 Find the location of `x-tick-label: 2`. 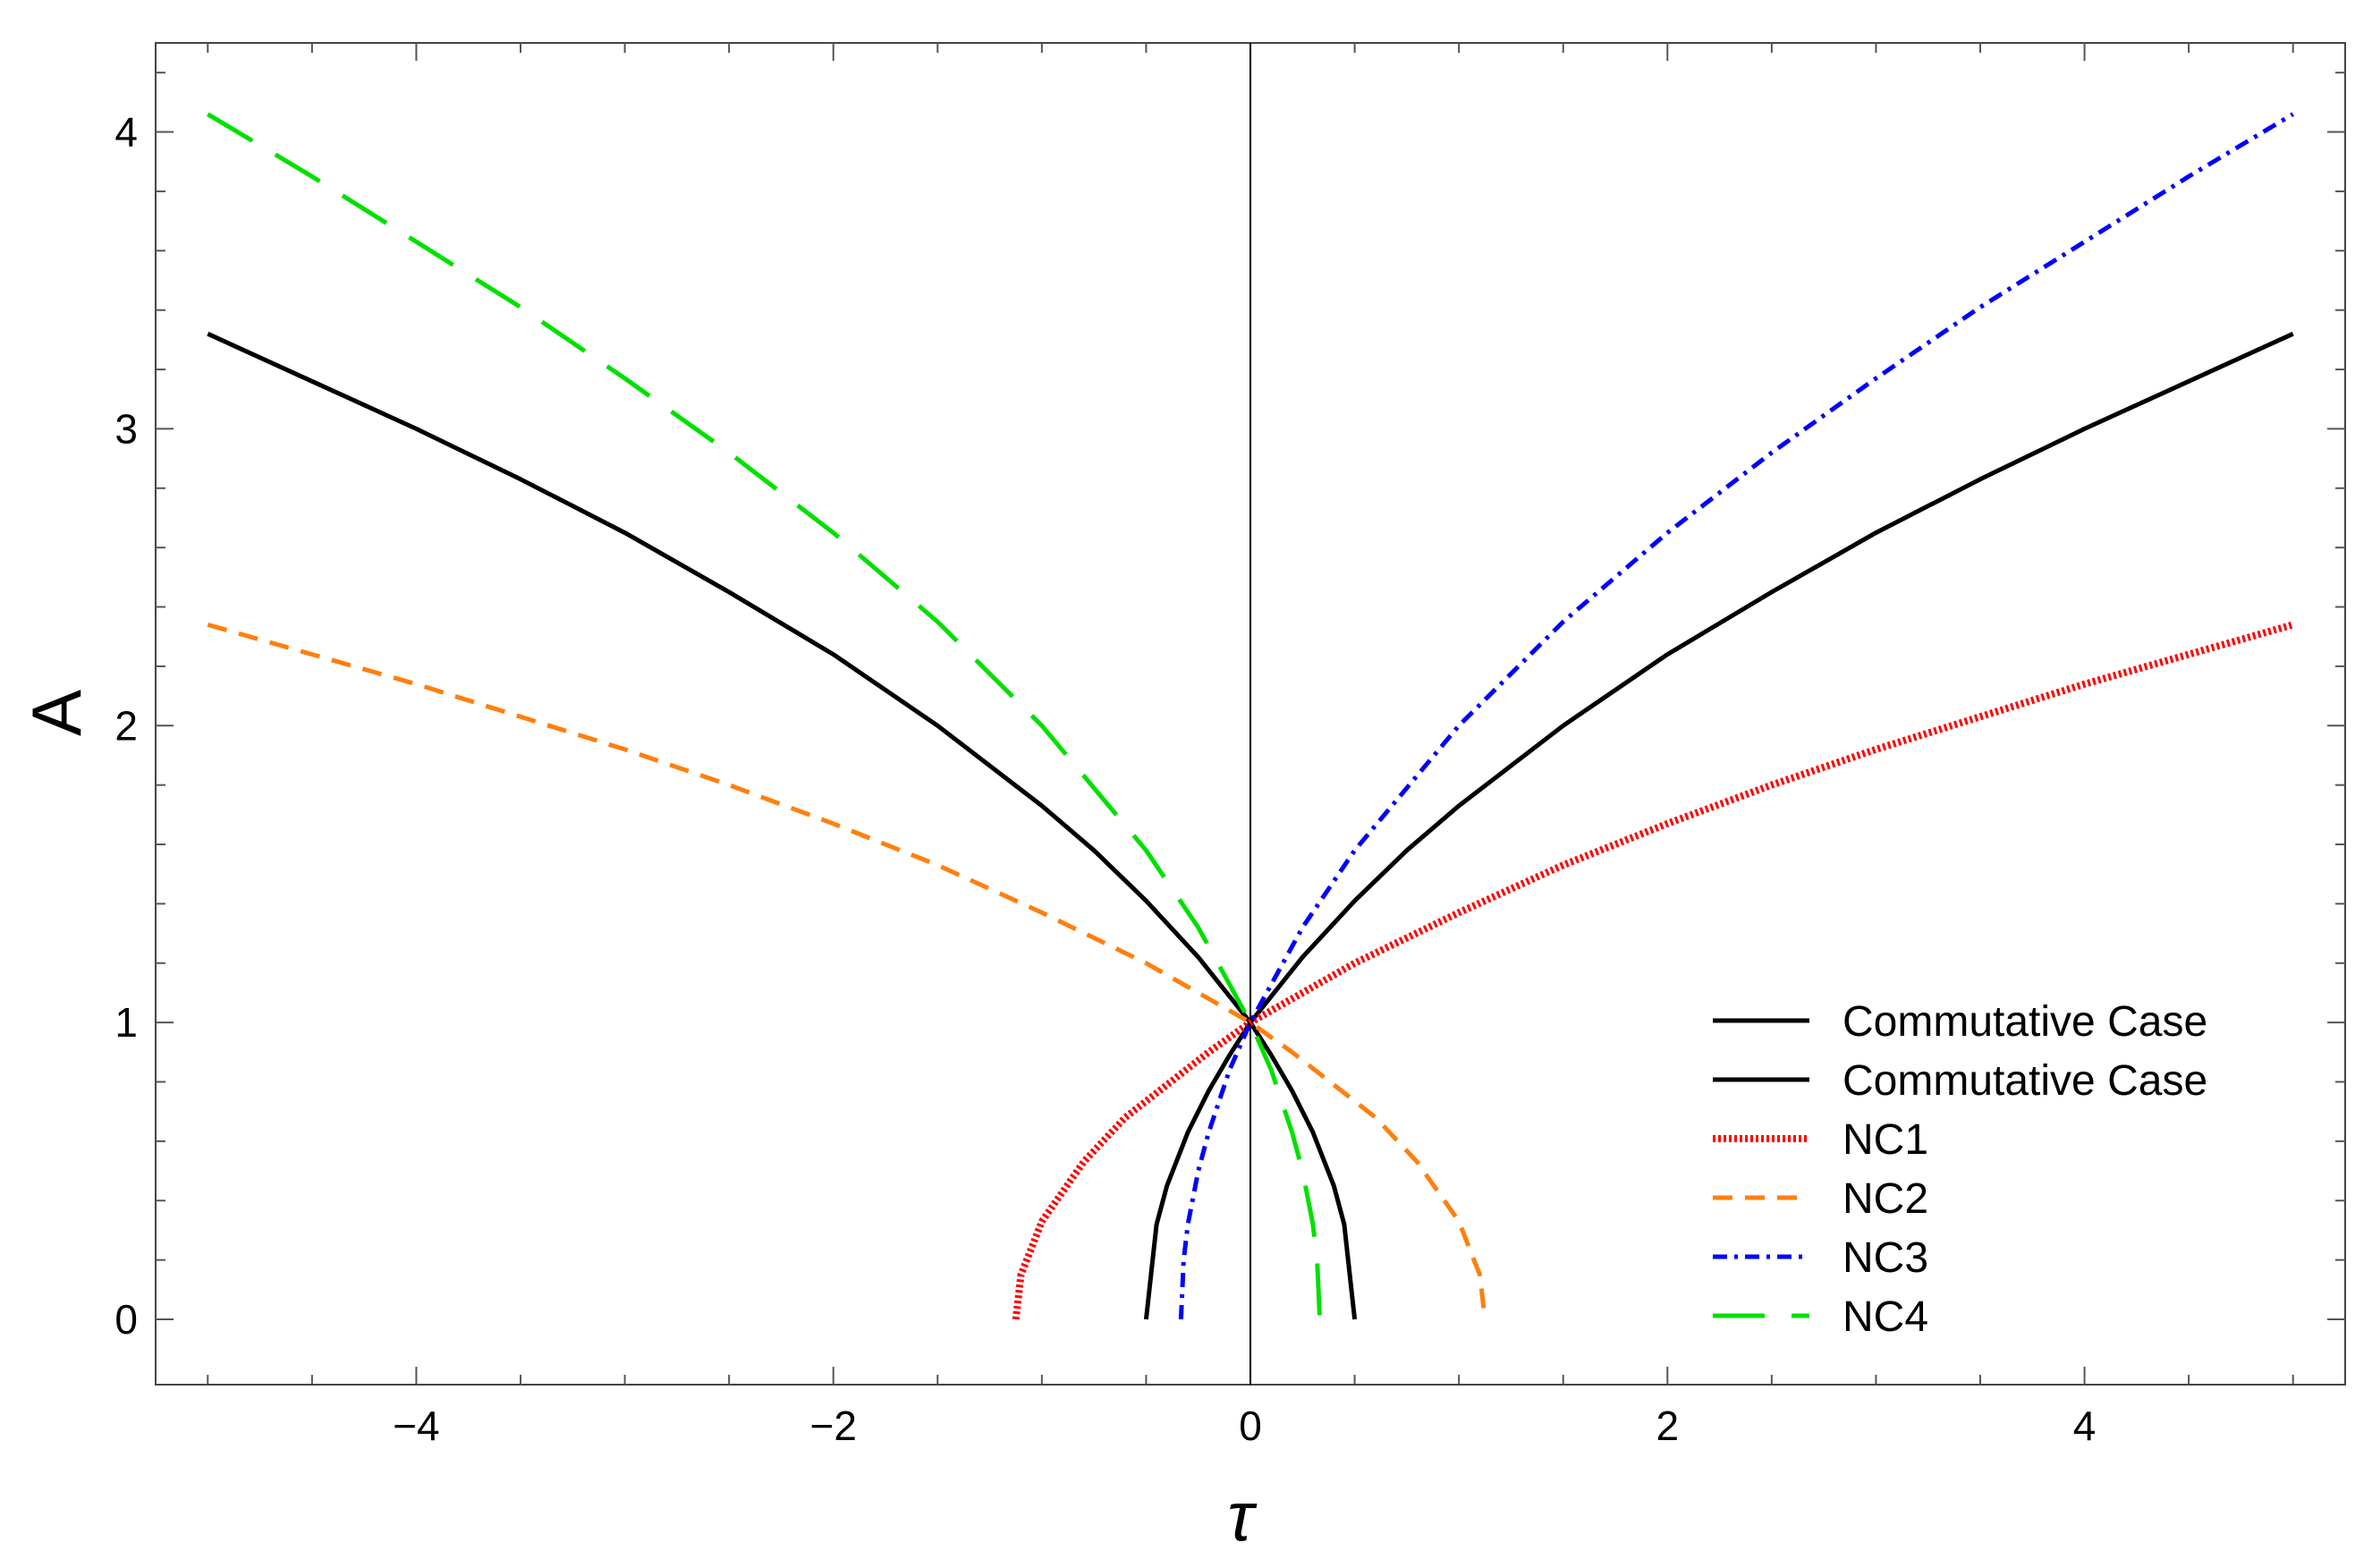

x-tick-label: 2 is located at coordinates (1667, 1426).